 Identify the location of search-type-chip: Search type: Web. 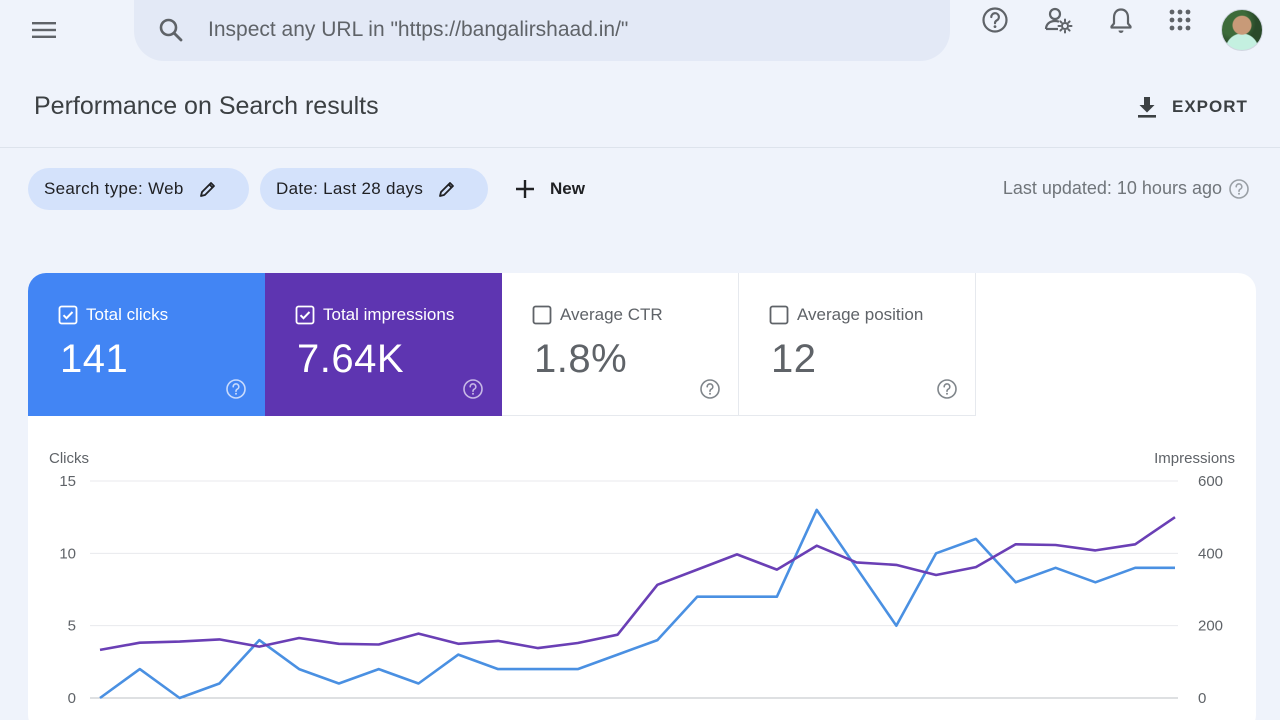
(138, 189).